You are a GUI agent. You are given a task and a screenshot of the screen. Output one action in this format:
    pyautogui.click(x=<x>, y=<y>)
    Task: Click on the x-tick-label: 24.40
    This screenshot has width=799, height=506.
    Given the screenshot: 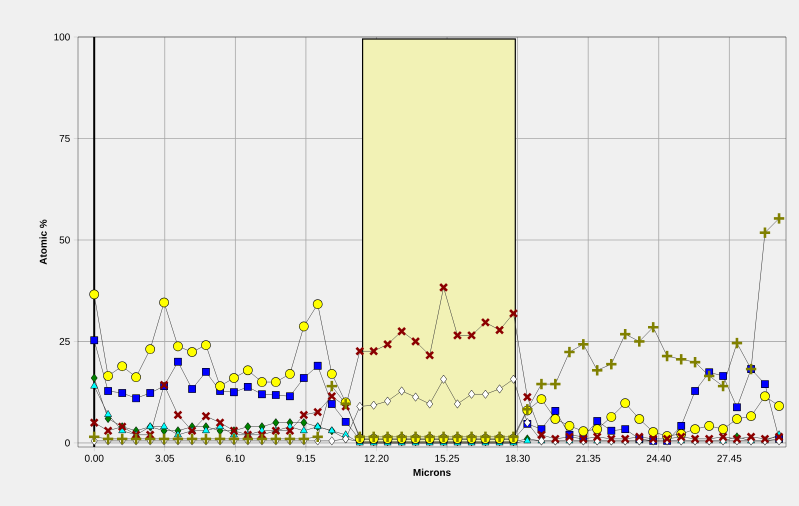 What is the action you would take?
    pyautogui.click(x=658, y=458)
    